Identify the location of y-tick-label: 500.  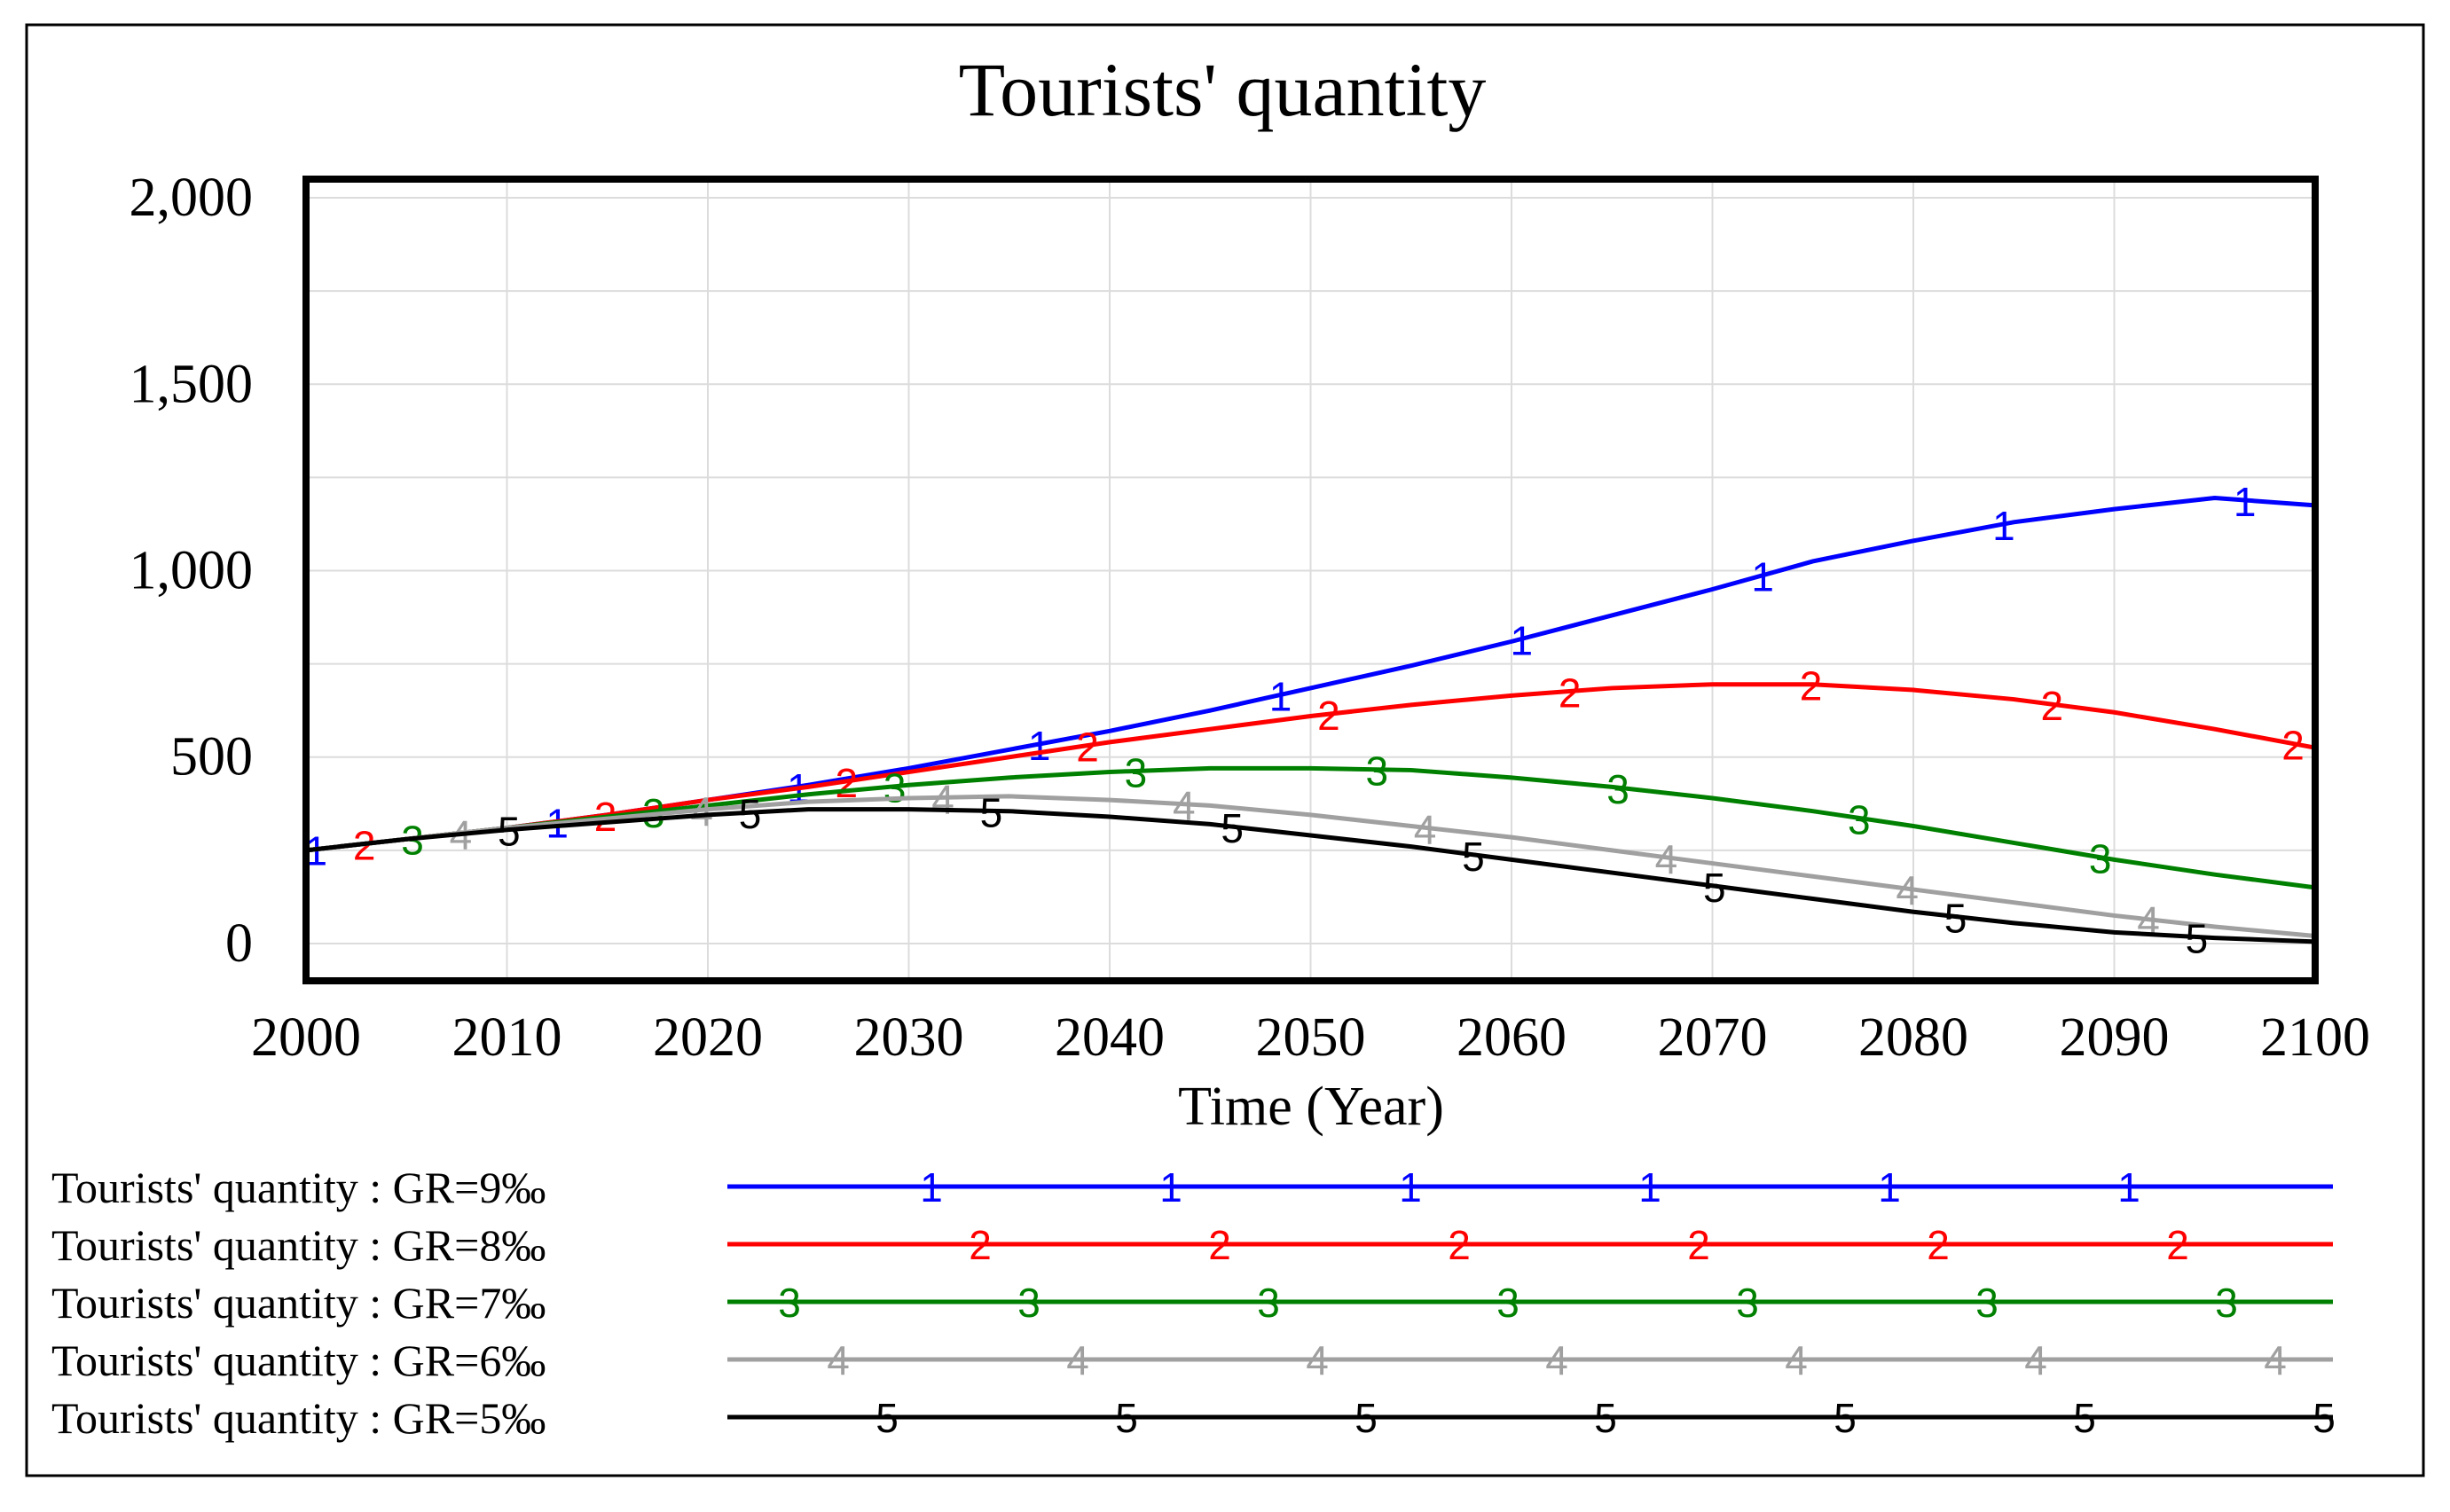
(211, 757).